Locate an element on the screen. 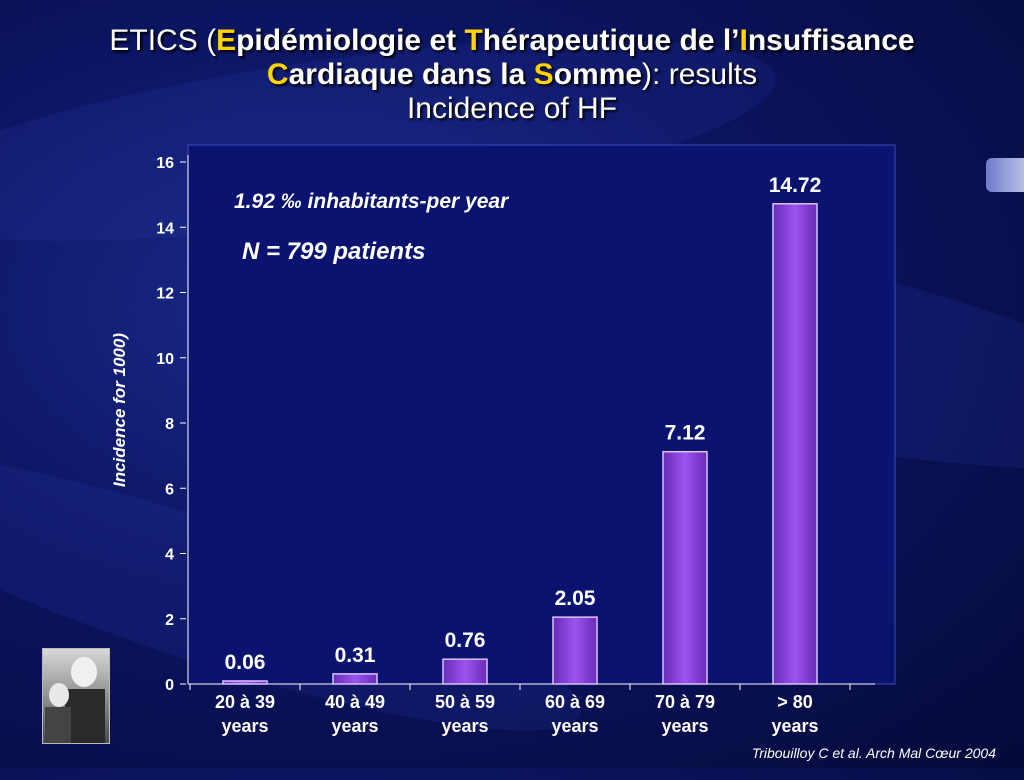  data-label: 14.72 is located at coordinates (795, 185).